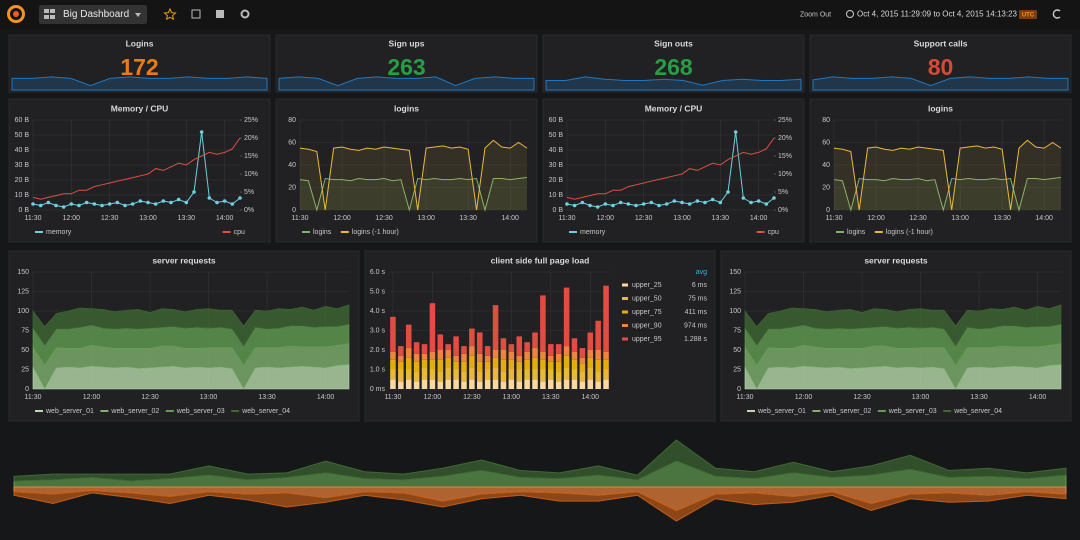 The height and width of the screenshot is (540, 1080). What do you see at coordinates (698, 298) in the screenshot?
I see `legend-value: 75 ms` at bounding box center [698, 298].